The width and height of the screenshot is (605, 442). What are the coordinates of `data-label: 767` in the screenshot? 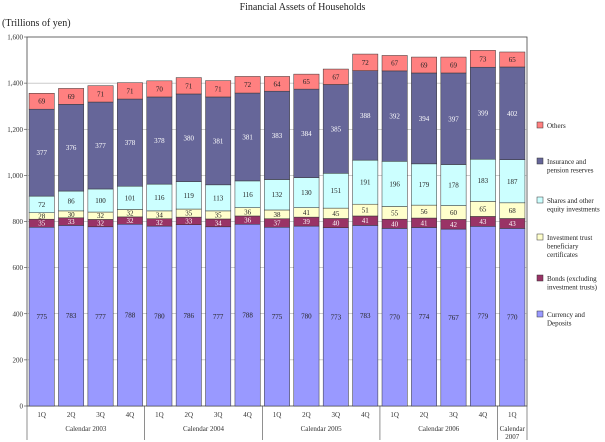 It's located at (453, 318).